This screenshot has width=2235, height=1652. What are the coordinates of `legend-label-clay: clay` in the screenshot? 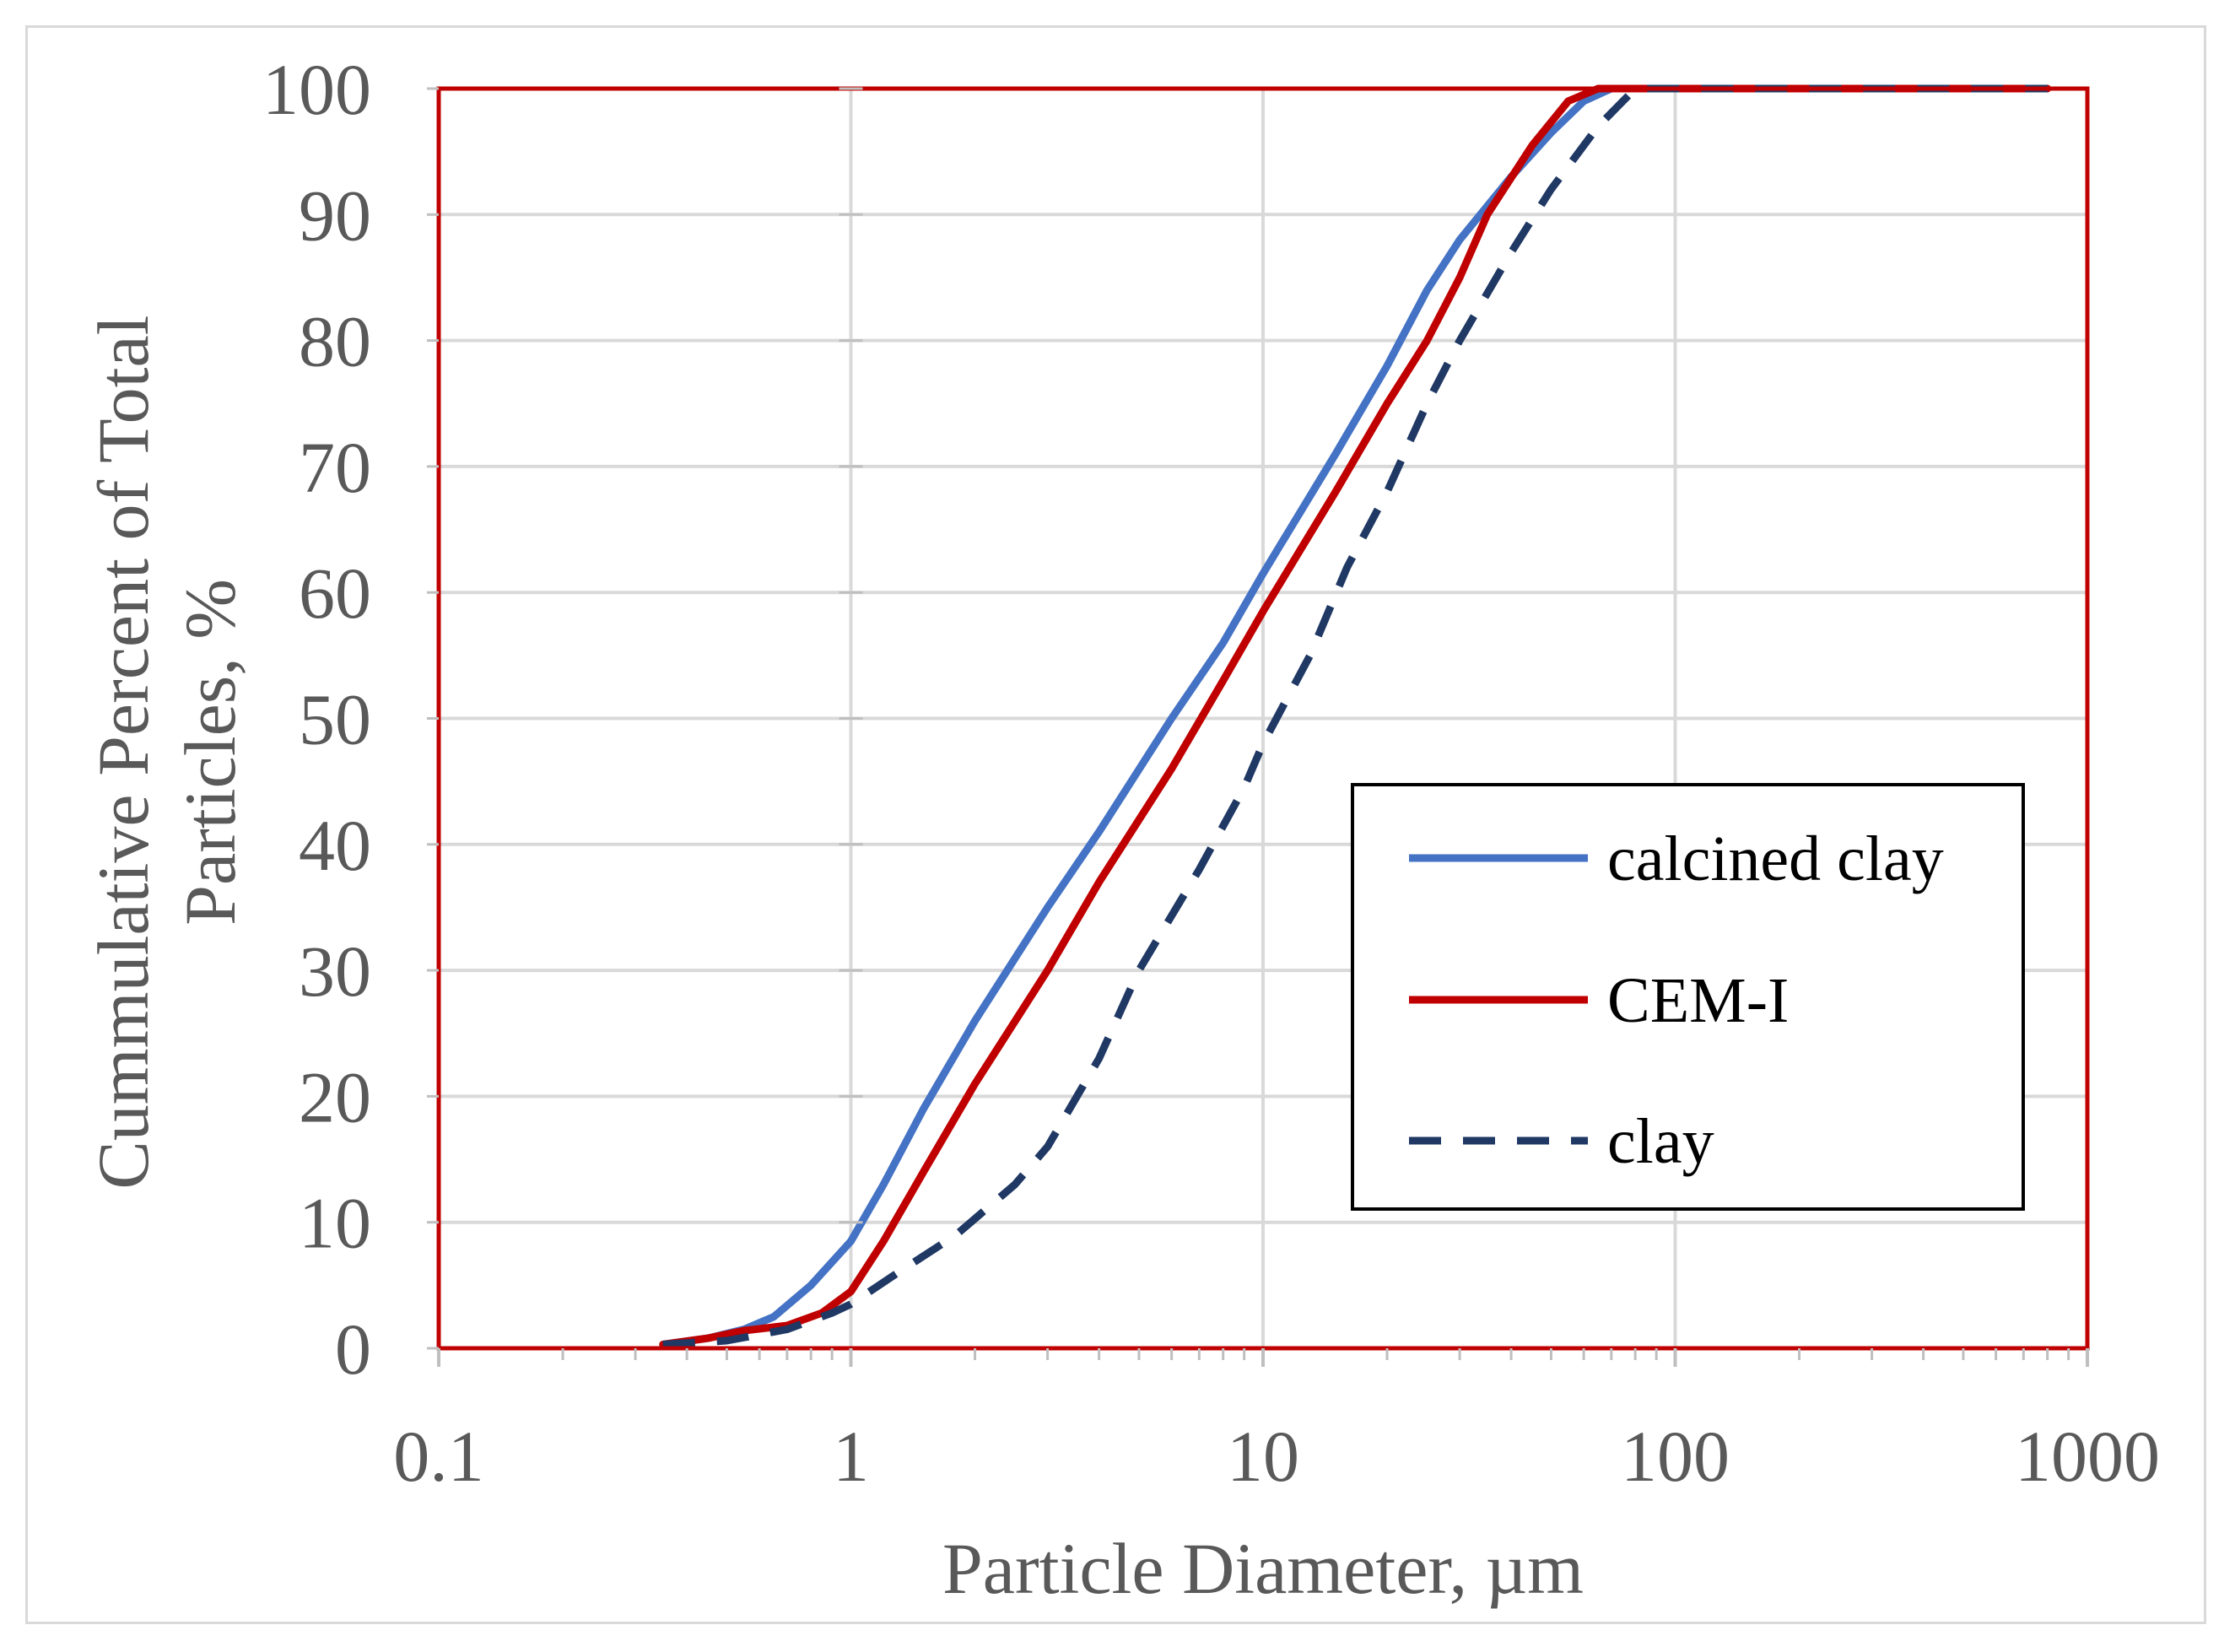 It's located at (1660, 1141).